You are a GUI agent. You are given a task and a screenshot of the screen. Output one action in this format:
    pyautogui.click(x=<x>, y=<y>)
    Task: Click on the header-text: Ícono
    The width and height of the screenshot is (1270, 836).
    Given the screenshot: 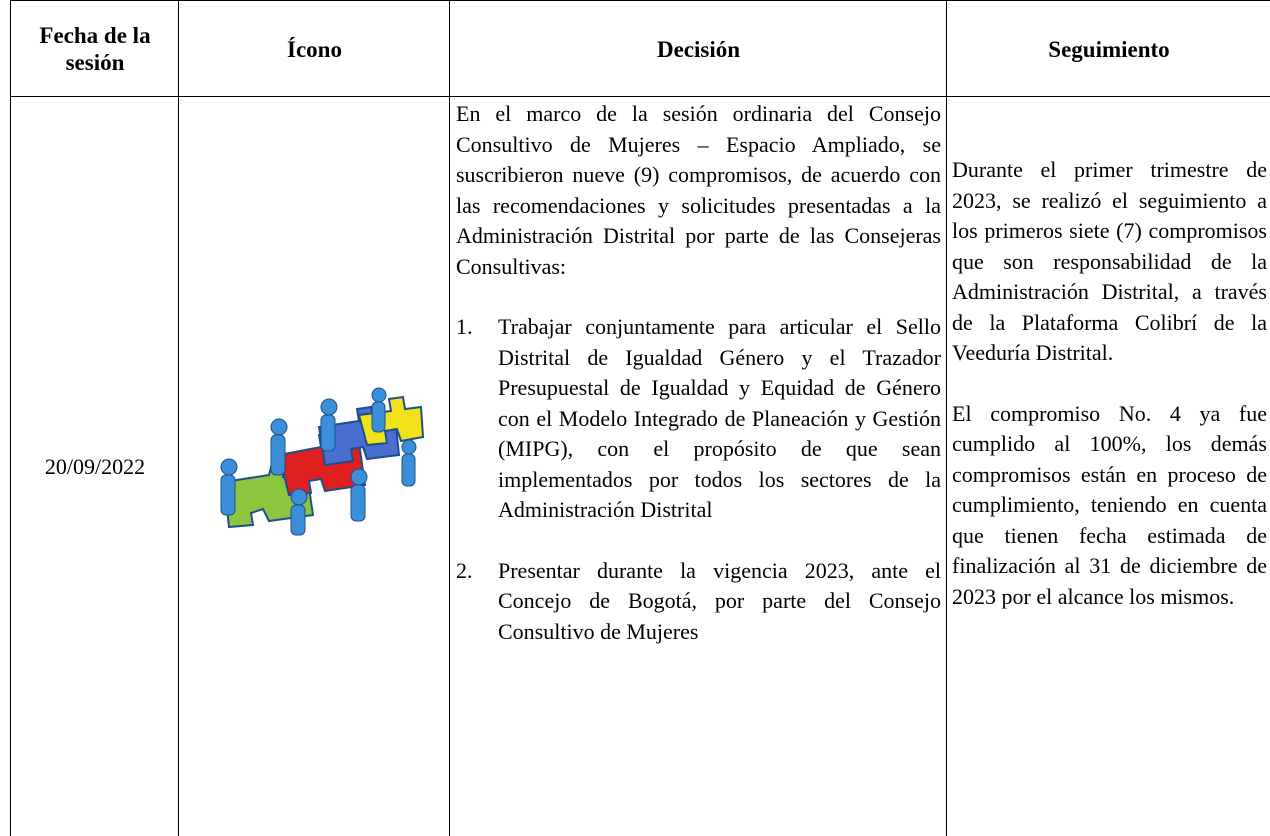 What is the action you would take?
    pyautogui.click(x=314, y=49)
    